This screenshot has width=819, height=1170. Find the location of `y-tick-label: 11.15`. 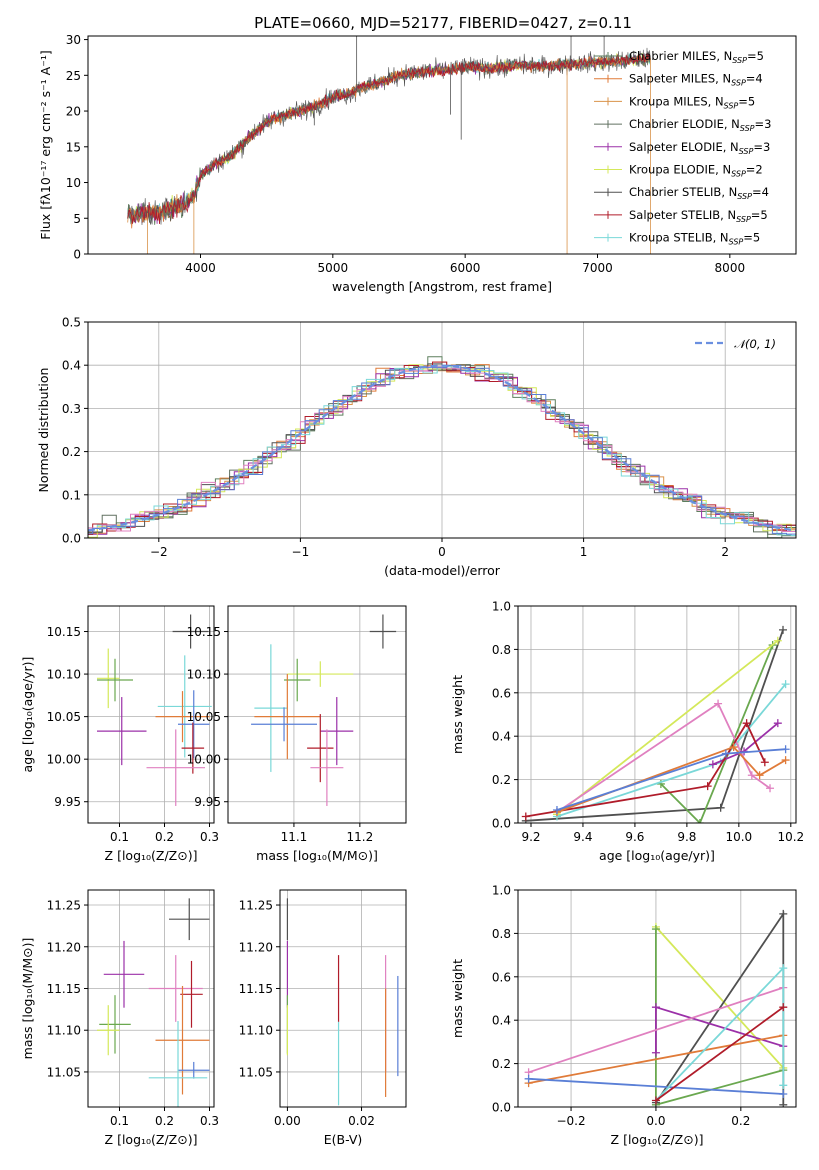

y-tick-label: 11.15 is located at coordinates (64, 989).